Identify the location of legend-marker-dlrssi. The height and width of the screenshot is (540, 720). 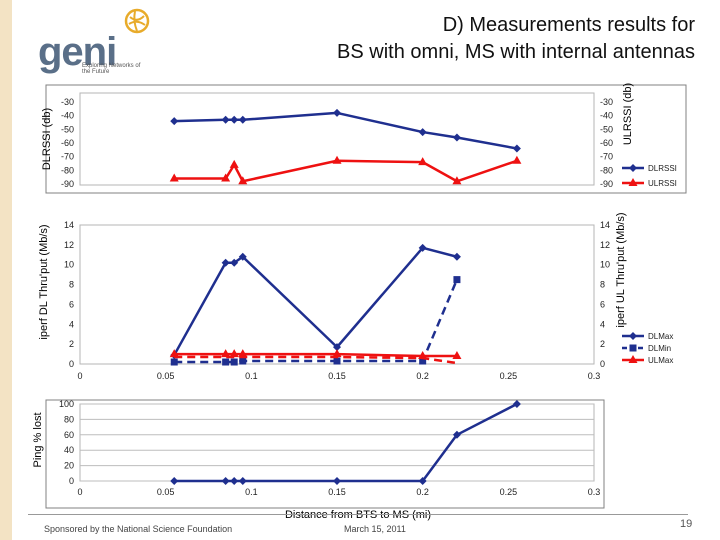
(633, 168).